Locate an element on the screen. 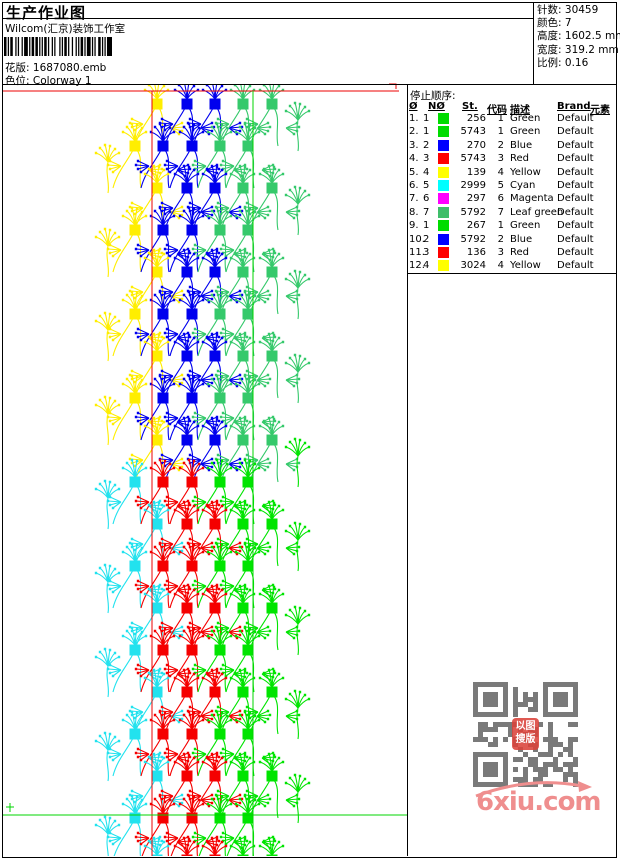 The image size is (620, 861). stop-sequence-row: 1. 1 256 1 Green Default is located at coordinates (512, 118).